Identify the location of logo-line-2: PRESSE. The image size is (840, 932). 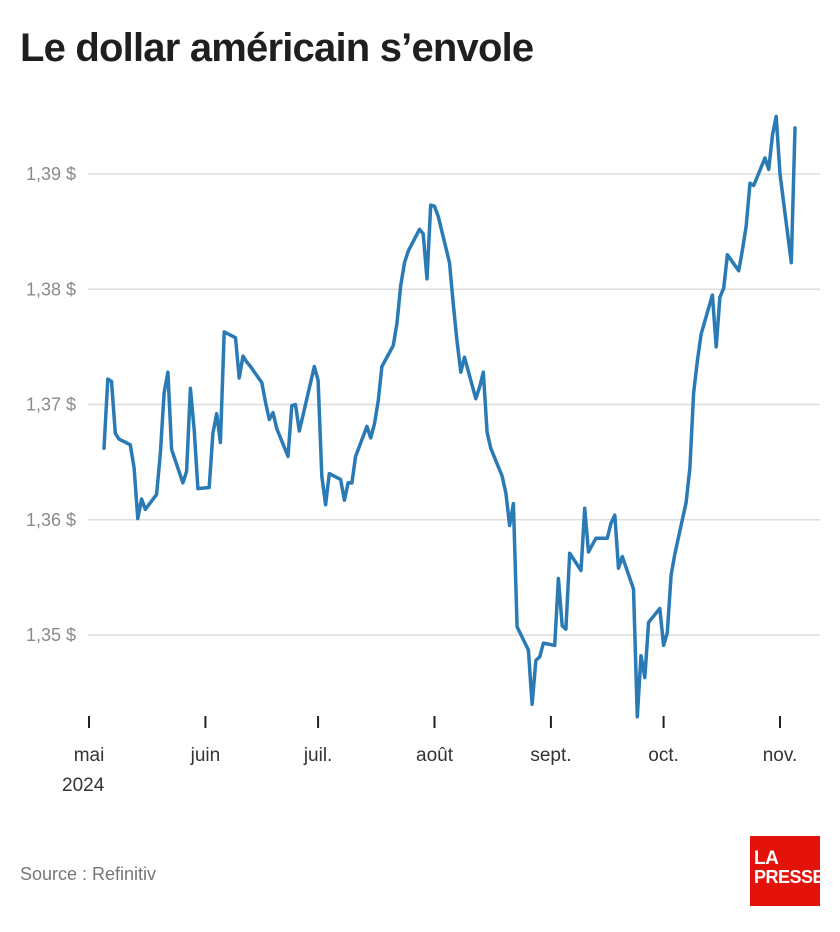
(789, 877).